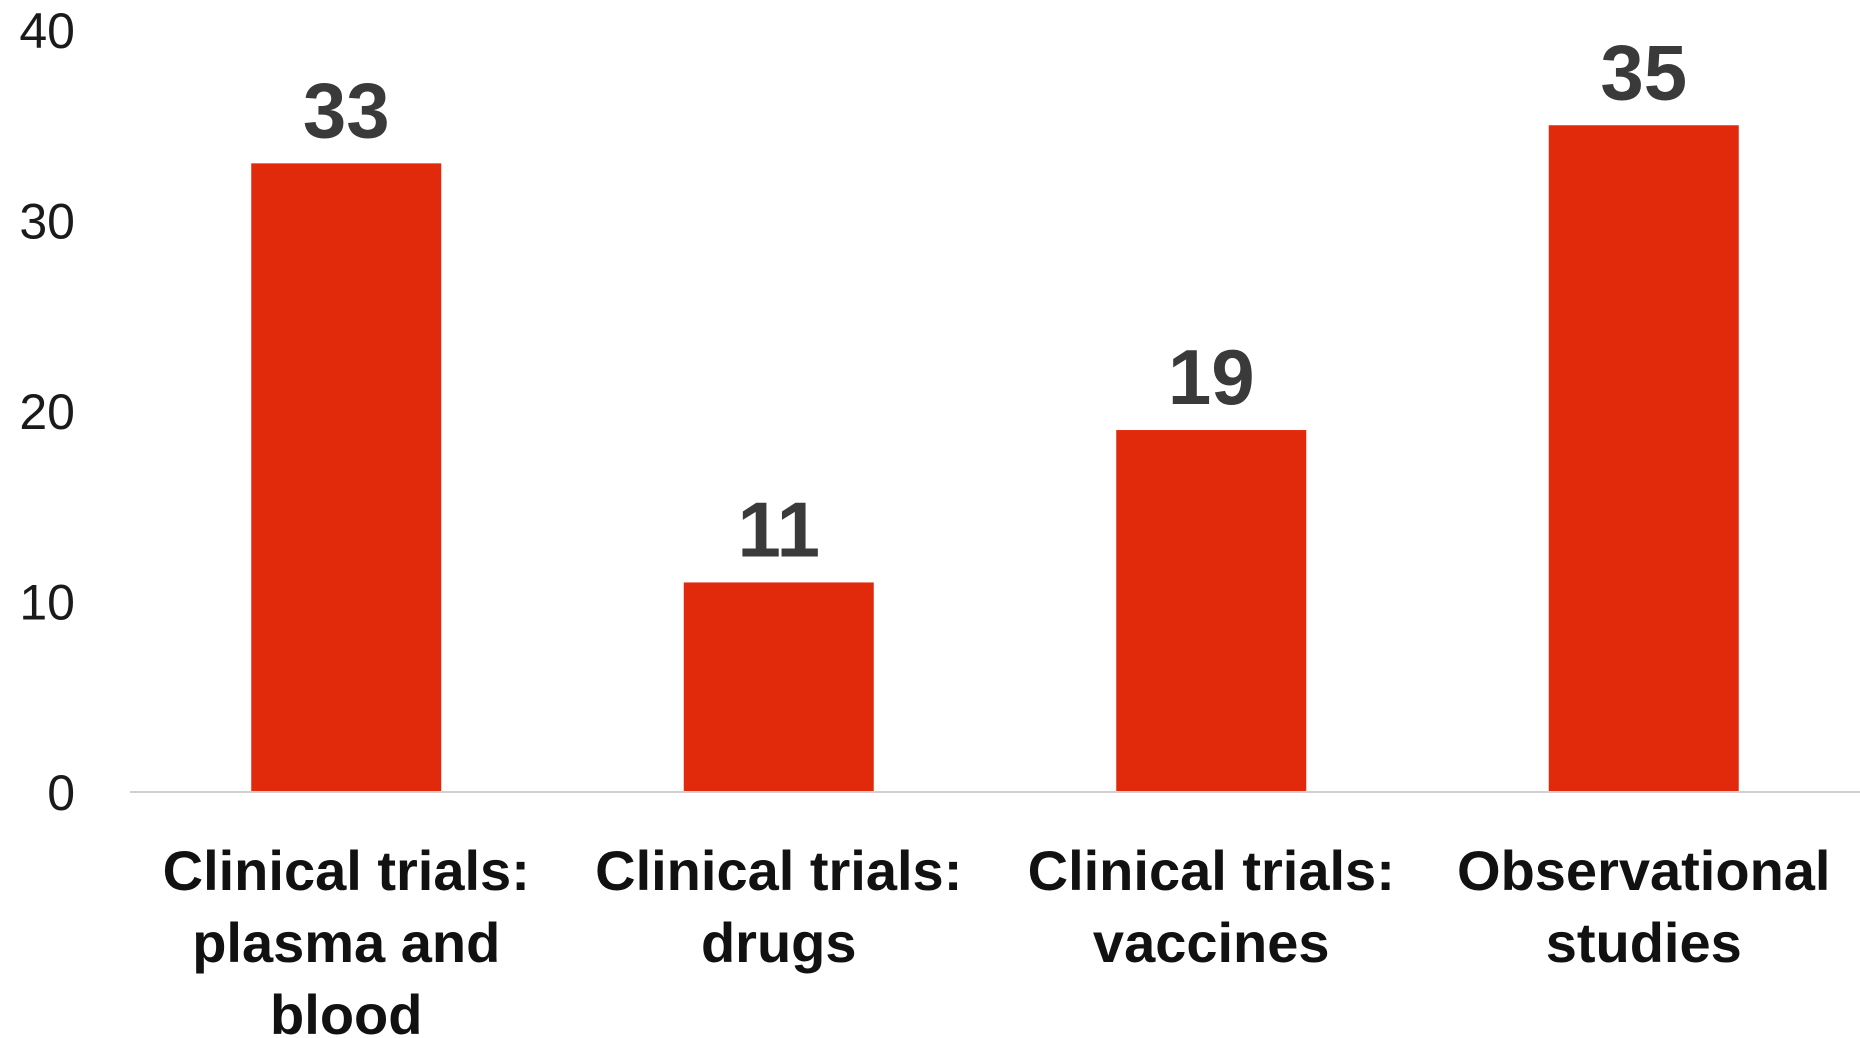 The image size is (1860, 1038). Describe the element at coordinates (61, 793) in the screenshot. I see `y-tick-label: 0` at that location.